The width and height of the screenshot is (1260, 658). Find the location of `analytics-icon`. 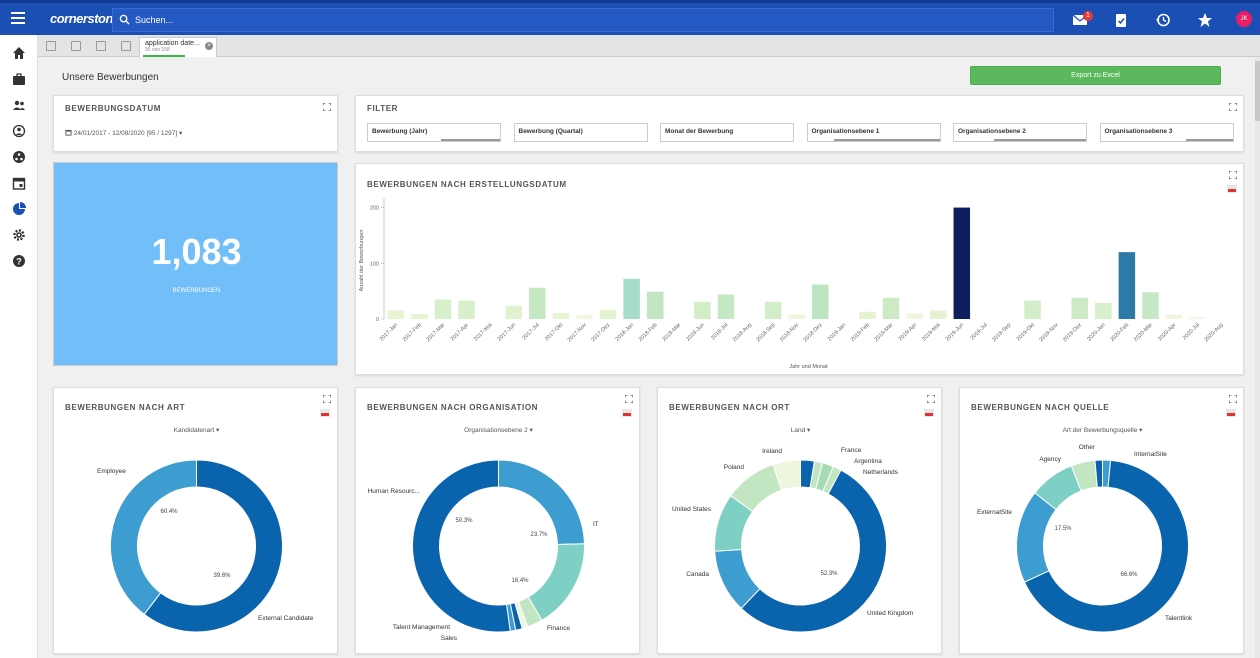

analytics-icon is located at coordinates (19, 209).